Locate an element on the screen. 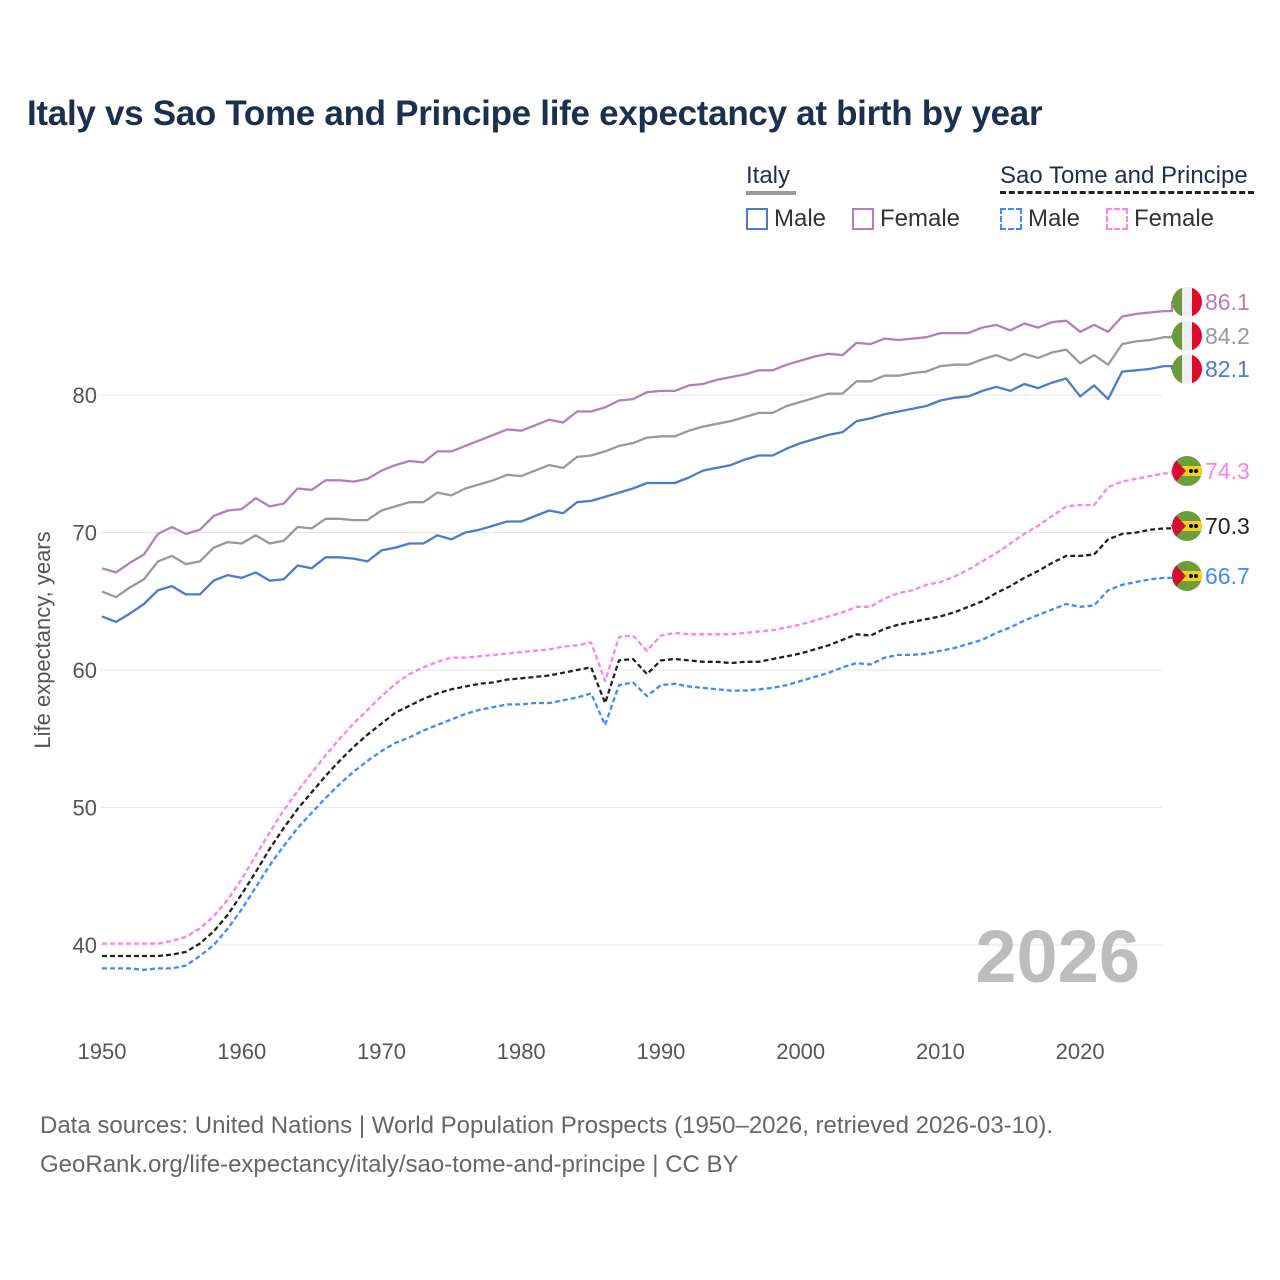 The width and height of the screenshot is (1280, 1280). legend-italy-heading: Italy is located at coordinates (771, 178).